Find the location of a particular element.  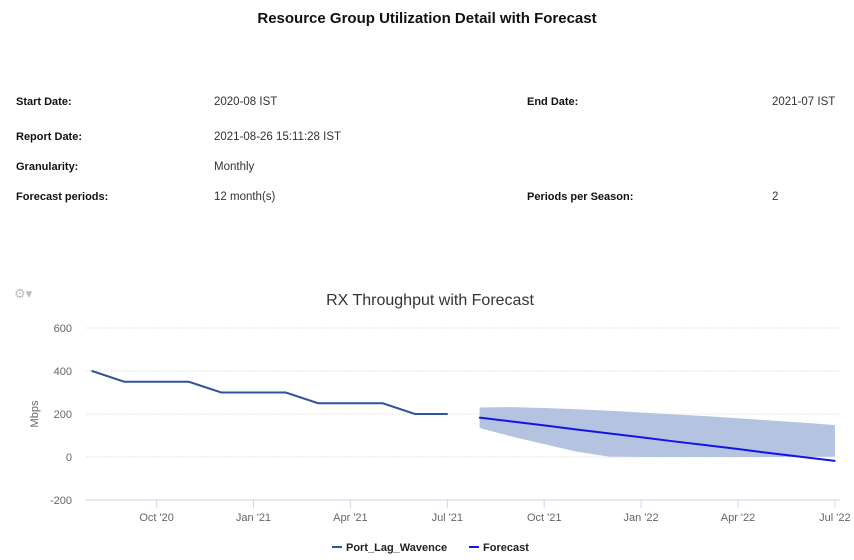

x-tick-label: Oct '21 is located at coordinates (544, 518).